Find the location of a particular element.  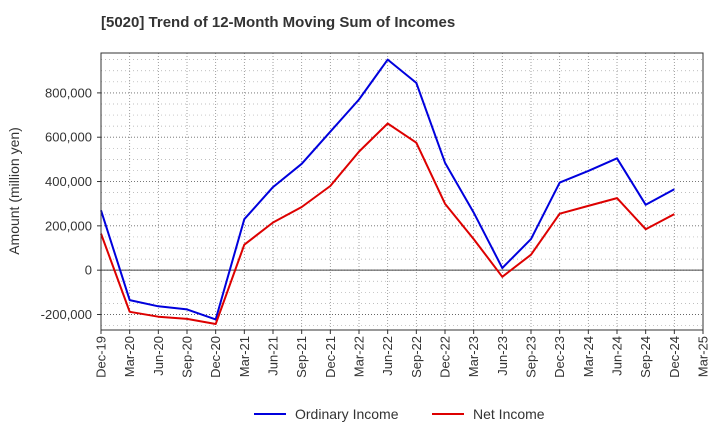

x-tick-label: Mar-21 is located at coordinates (244, 356).